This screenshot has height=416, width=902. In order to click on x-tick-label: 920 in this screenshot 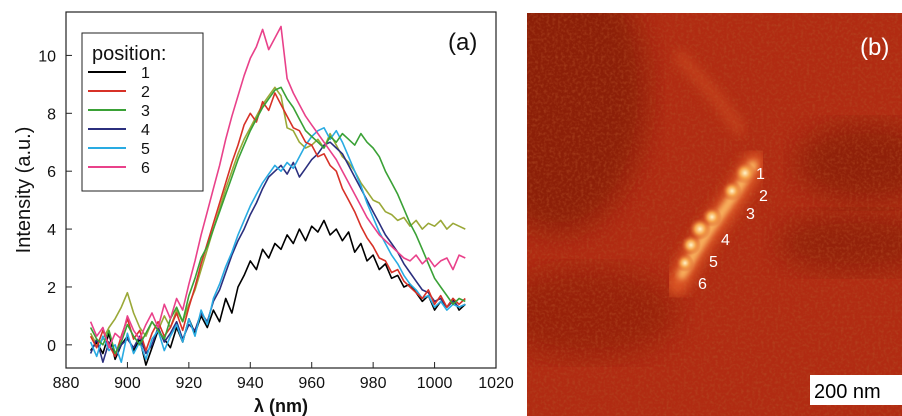, I will do `click(189, 383)`.